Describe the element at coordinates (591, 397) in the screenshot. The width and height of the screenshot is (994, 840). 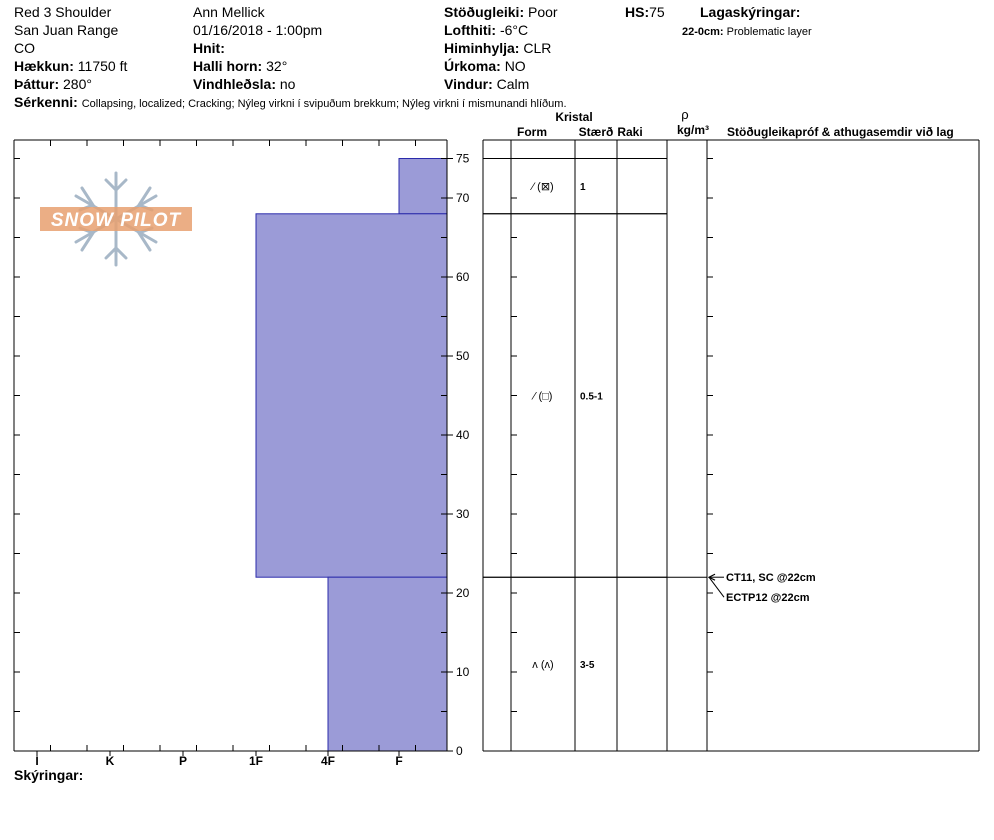
I see `grain-size: 0.5-1` at that location.